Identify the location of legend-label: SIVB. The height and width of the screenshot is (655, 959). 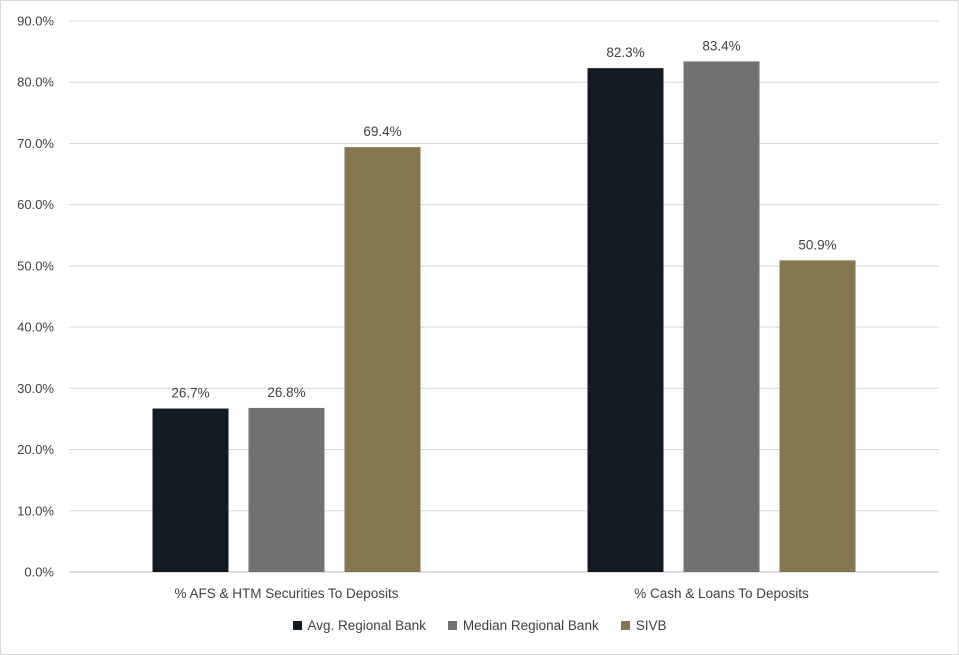
(651, 625).